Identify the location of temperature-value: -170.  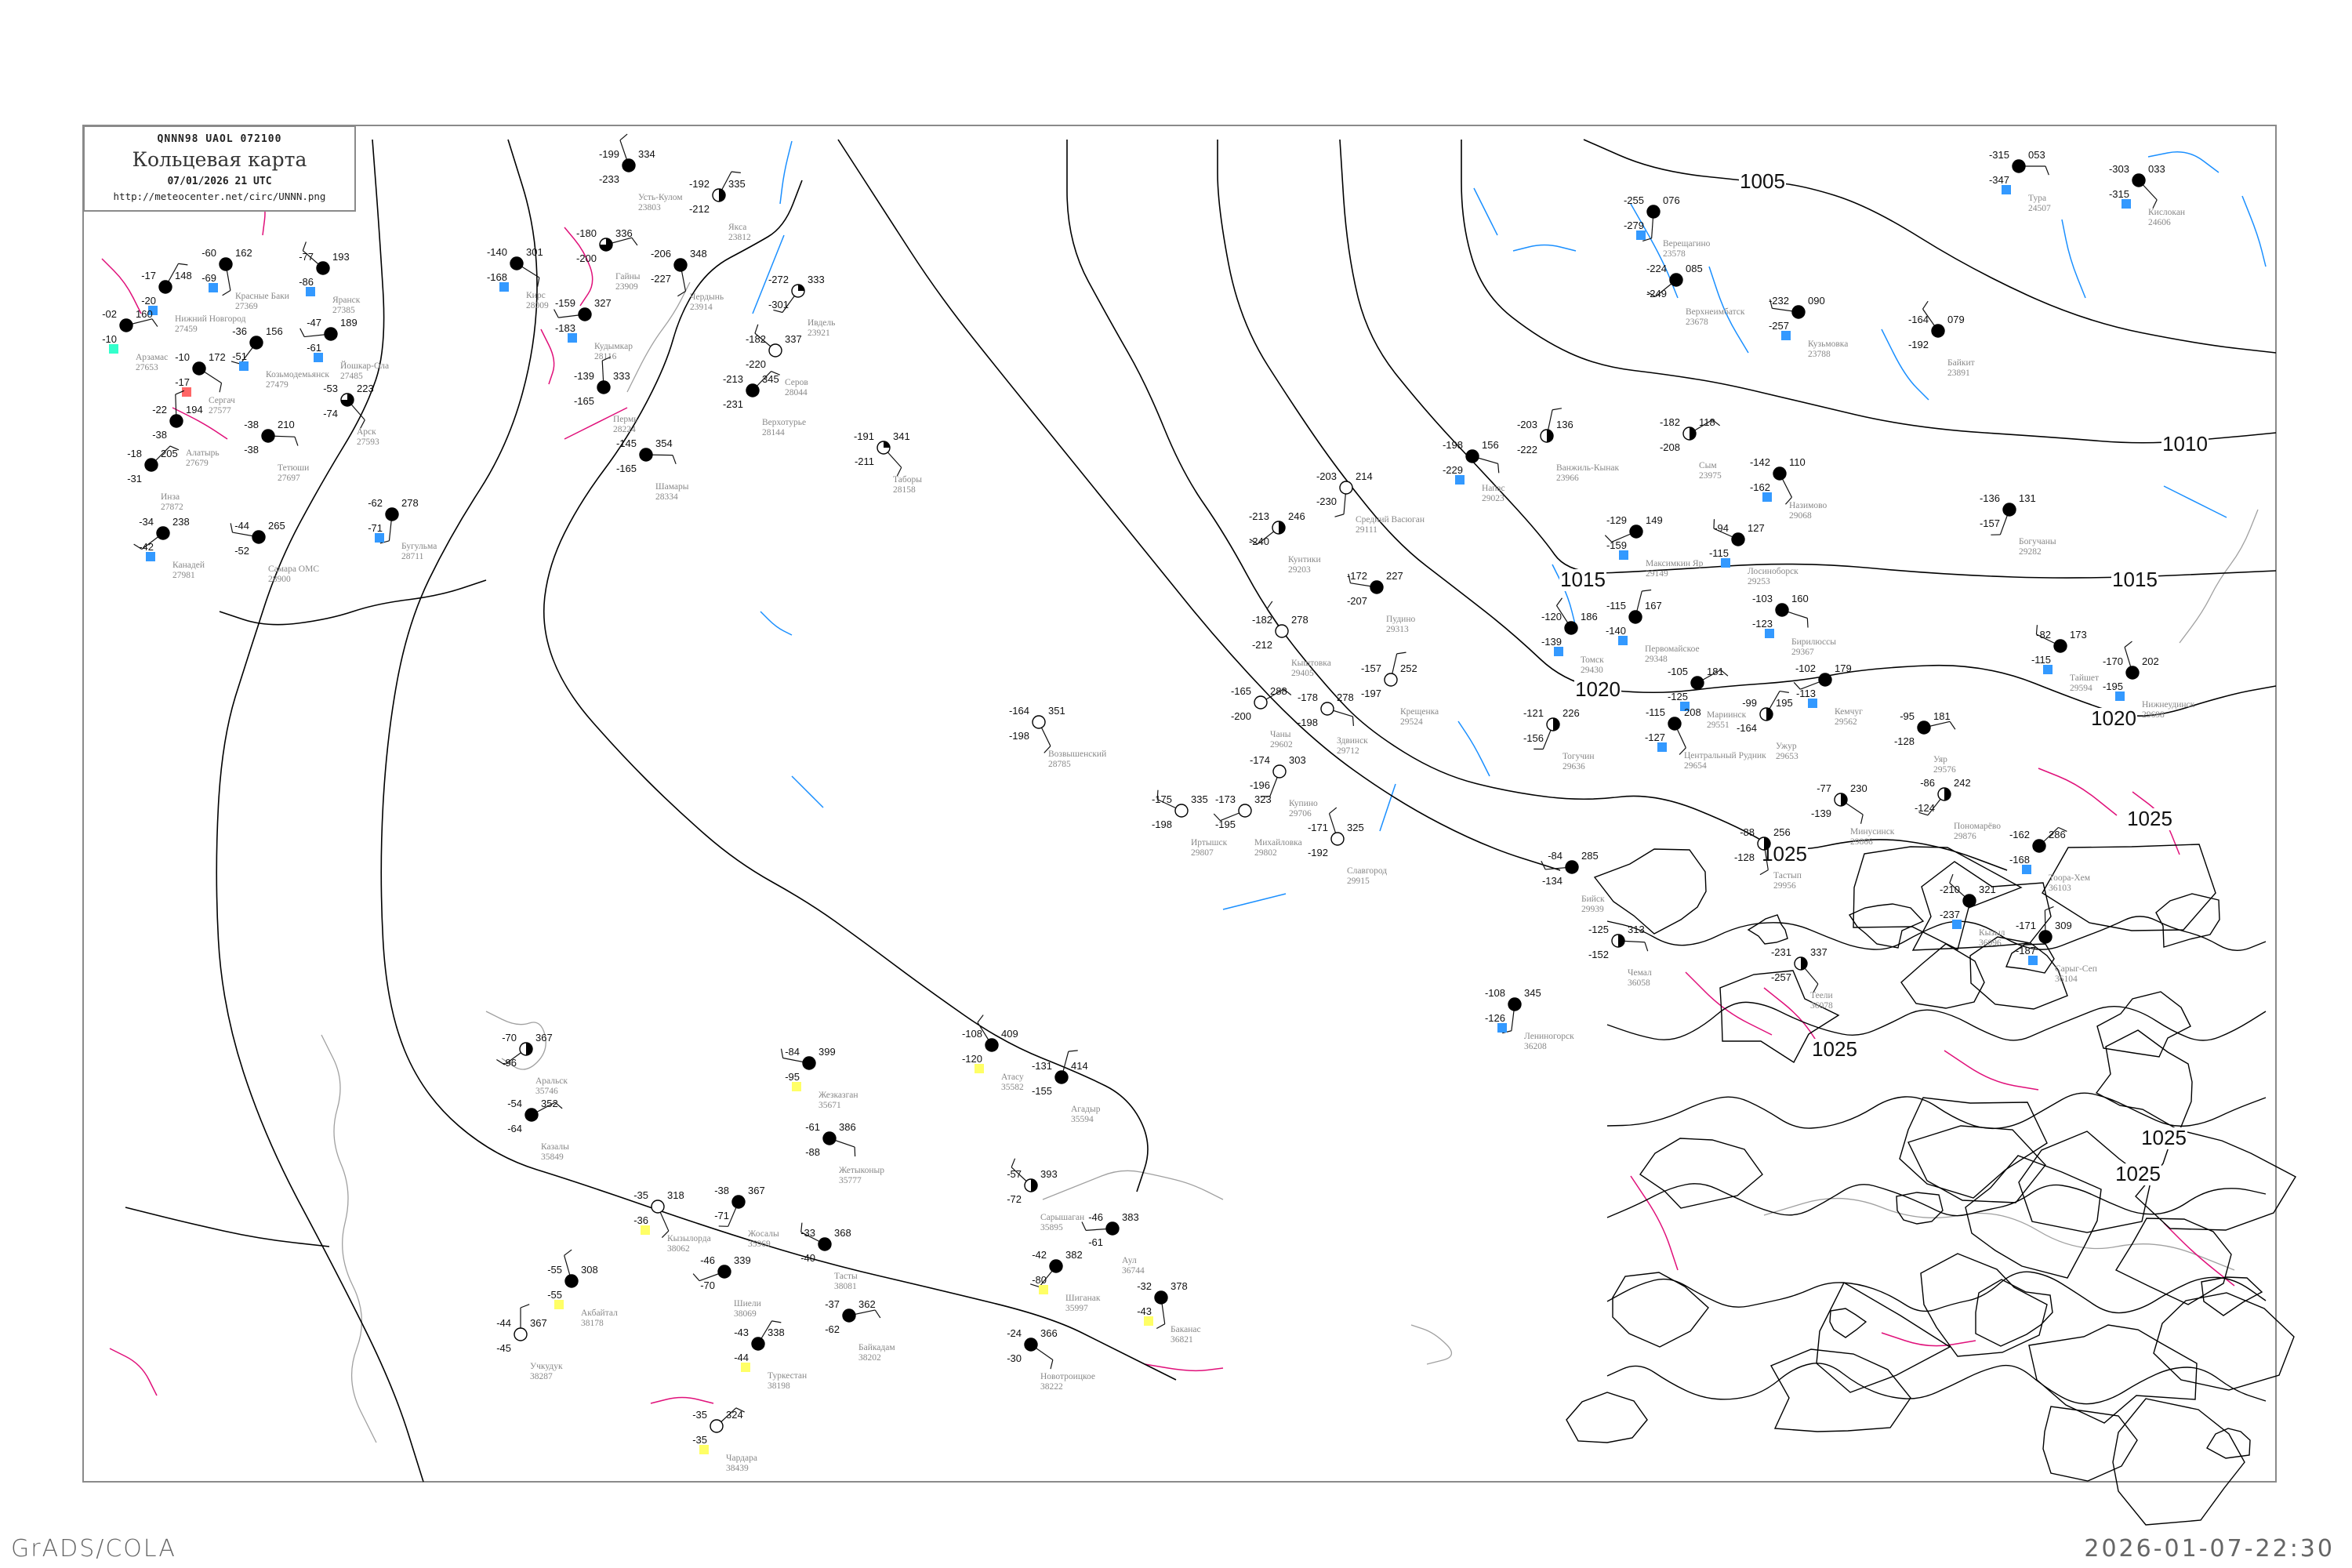
(2113, 661).